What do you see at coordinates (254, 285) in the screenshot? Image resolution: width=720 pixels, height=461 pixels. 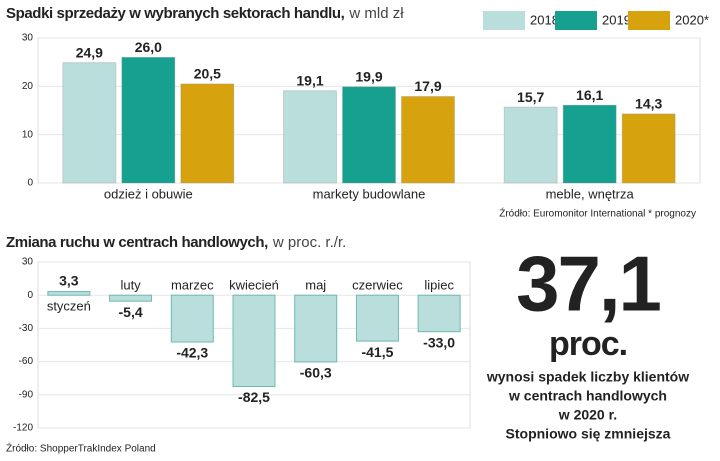 I see `x-tick-label: kwiecień` at bounding box center [254, 285].